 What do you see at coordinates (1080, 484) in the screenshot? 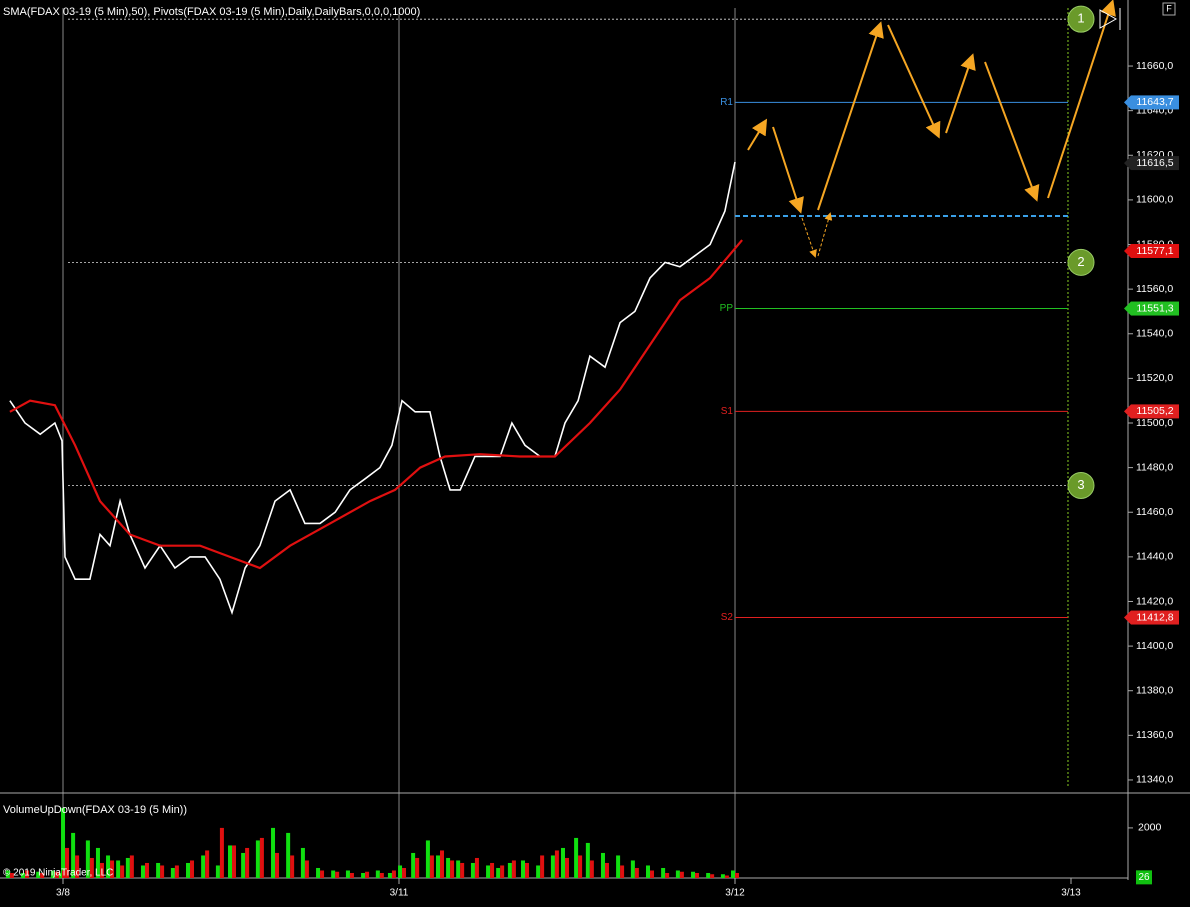
I see `marker-label: 3` at bounding box center [1080, 484].